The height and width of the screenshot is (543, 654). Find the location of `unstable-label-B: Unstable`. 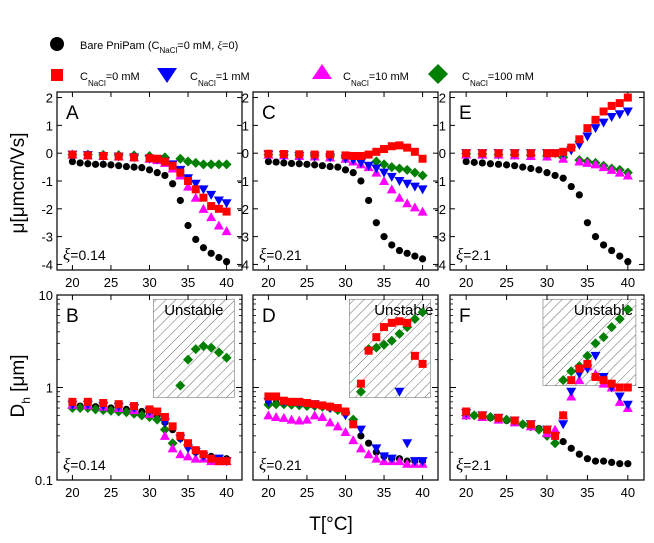

unstable-label-B: Unstable is located at coordinates (193, 310).